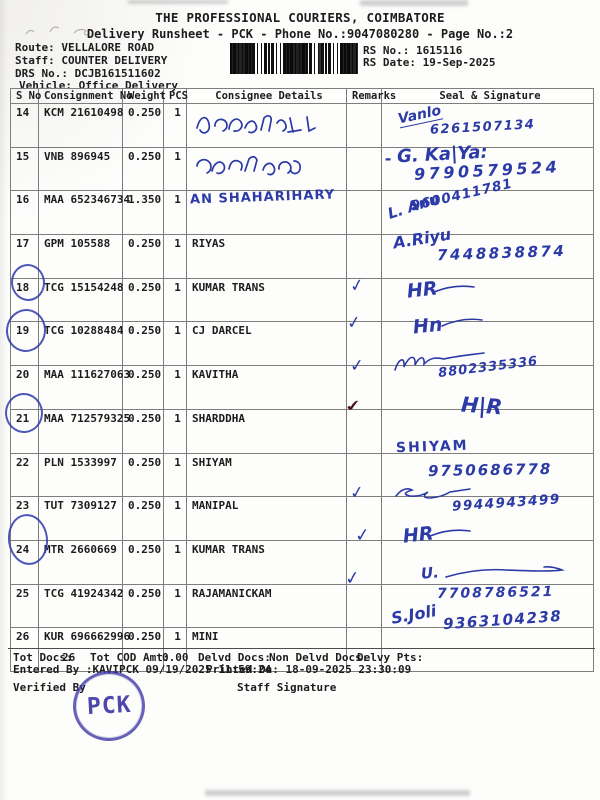 The image size is (600, 800). Describe the element at coordinates (371, 96) in the screenshot. I see `col-remarks: Remarks` at that location.